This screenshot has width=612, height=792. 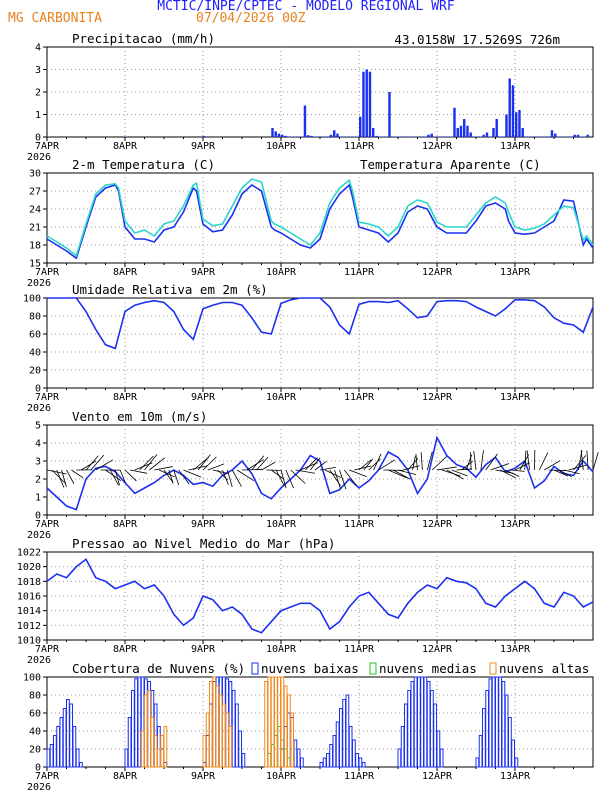 I want to click on y-tick-label: 1014, so click(x=29, y=611).